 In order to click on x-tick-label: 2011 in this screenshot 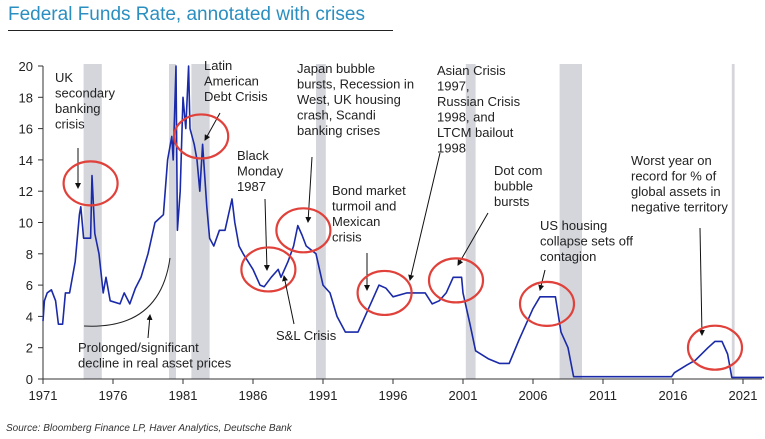, I will do `click(603, 395)`.